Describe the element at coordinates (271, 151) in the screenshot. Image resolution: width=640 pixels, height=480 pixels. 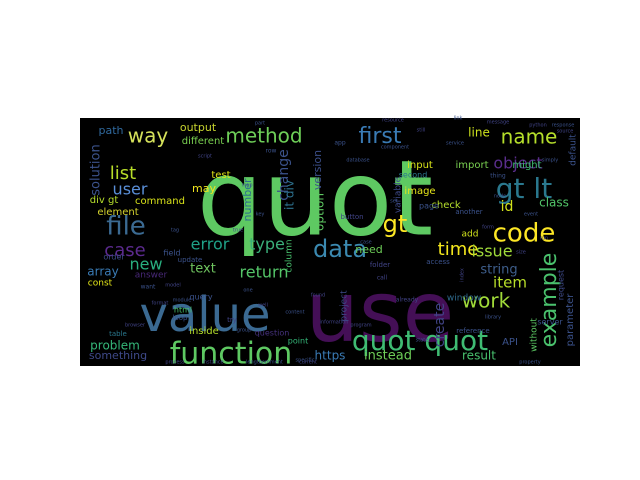
I see `word-row: row` at that location.